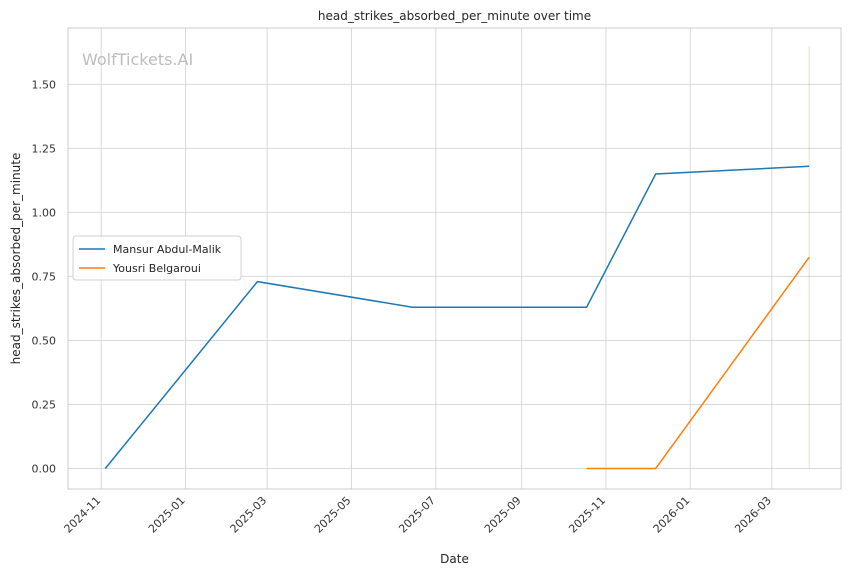 The height and width of the screenshot is (575, 852). Describe the element at coordinates (167, 249) in the screenshot. I see `legend-entry: Mansur Abdul-Malik` at that location.